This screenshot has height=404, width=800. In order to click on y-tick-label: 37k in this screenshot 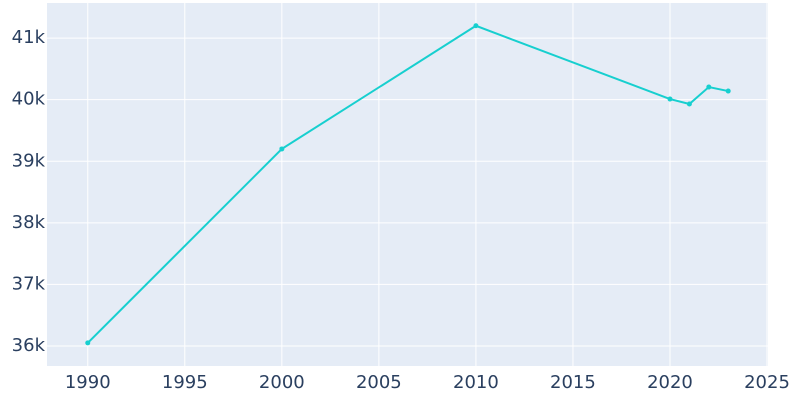, I will do `click(29, 283)`.